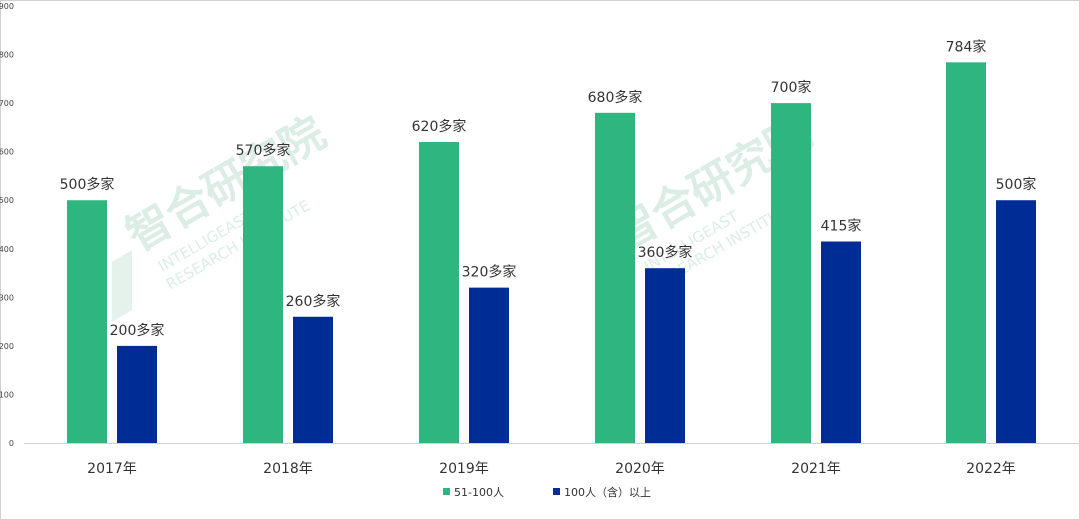 The height and width of the screenshot is (520, 1080). What do you see at coordinates (263, 150) in the screenshot?
I see `data-label: 570多家` at bounding box center [263, 150].